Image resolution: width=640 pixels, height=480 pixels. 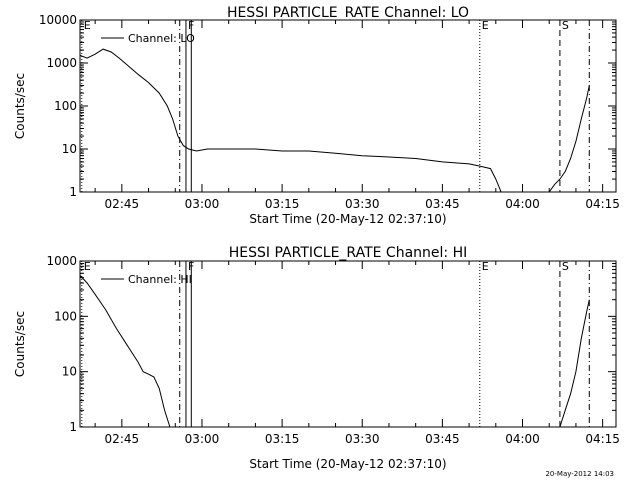 What do you see at coordinates (348, 253) in the screenshot?
I see `chart-title: HESSI PARTICLE_RATE Channel: HI` at bounding box center [348, 253].